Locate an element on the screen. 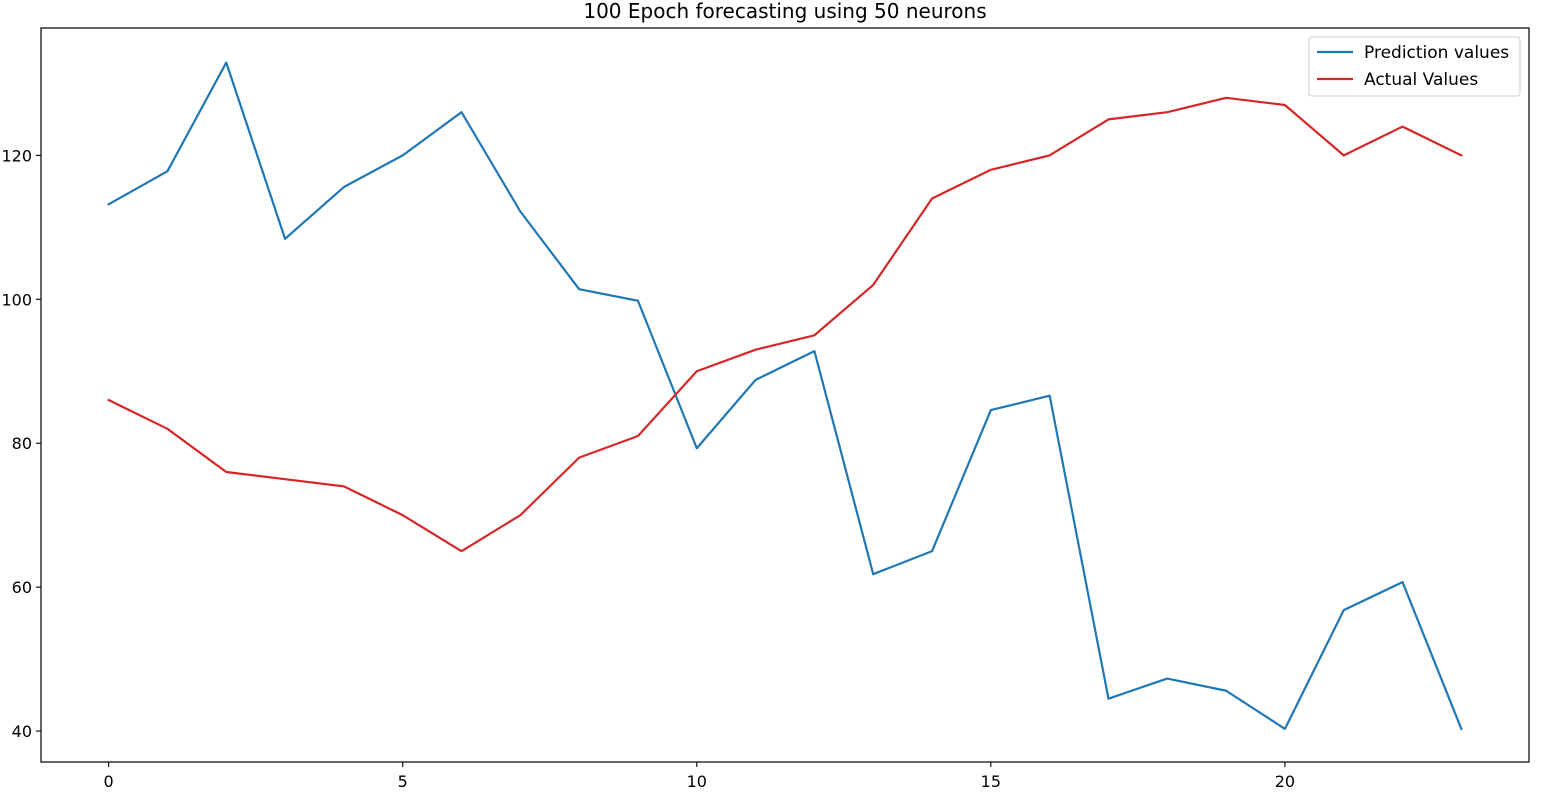 This screenshot has height=796, width=1544. y-tick-label: 120 is located at coordinates (16, 155).